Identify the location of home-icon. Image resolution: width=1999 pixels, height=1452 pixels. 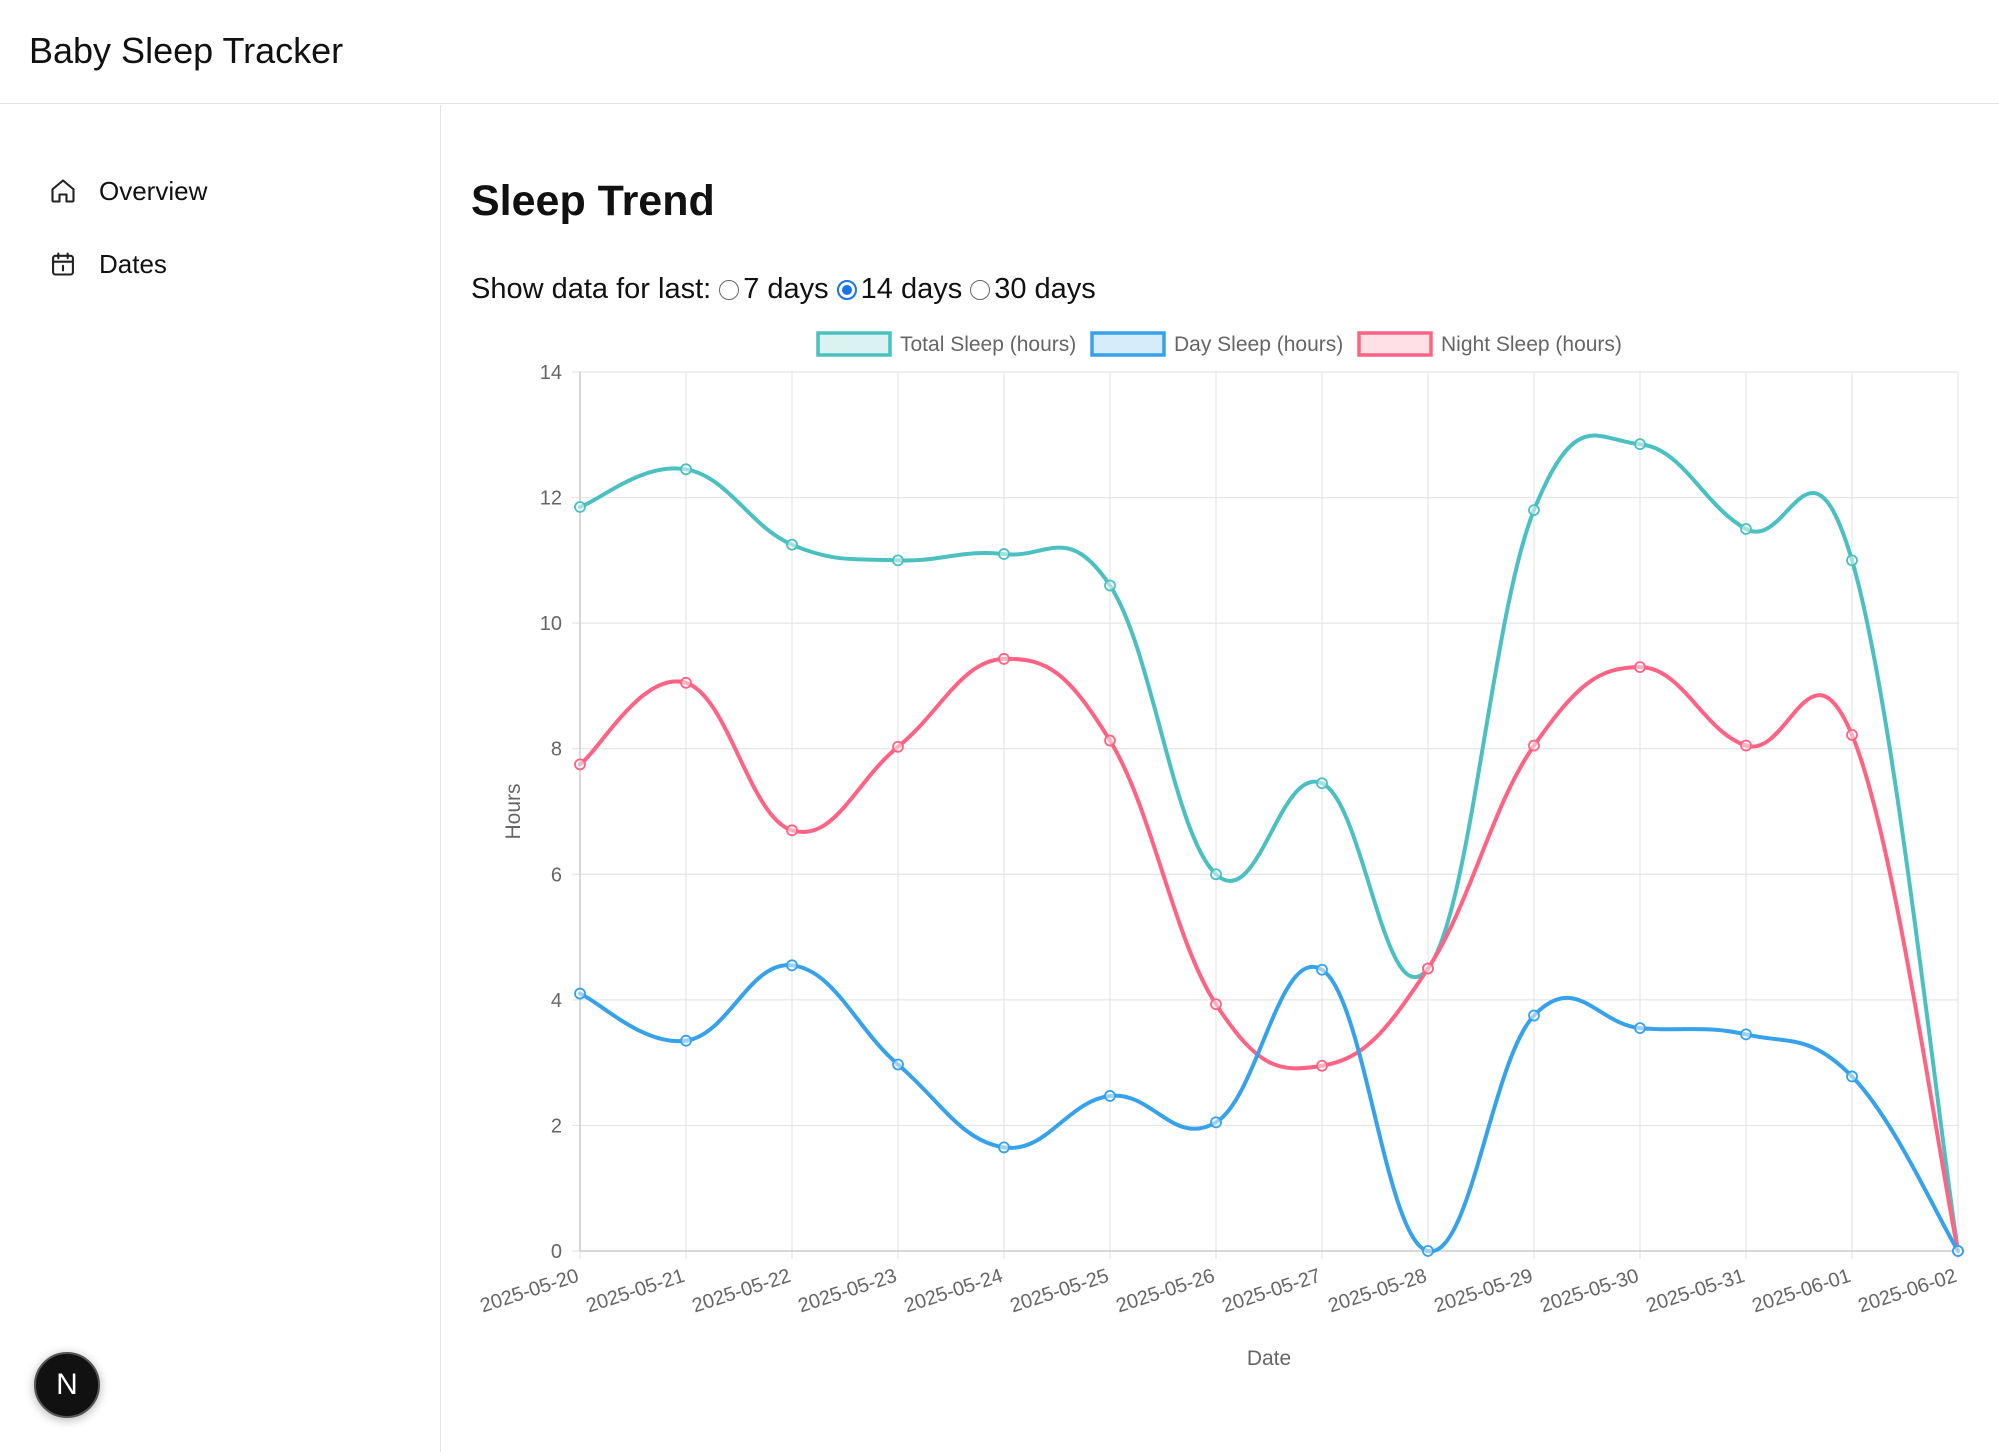
(63, 191).